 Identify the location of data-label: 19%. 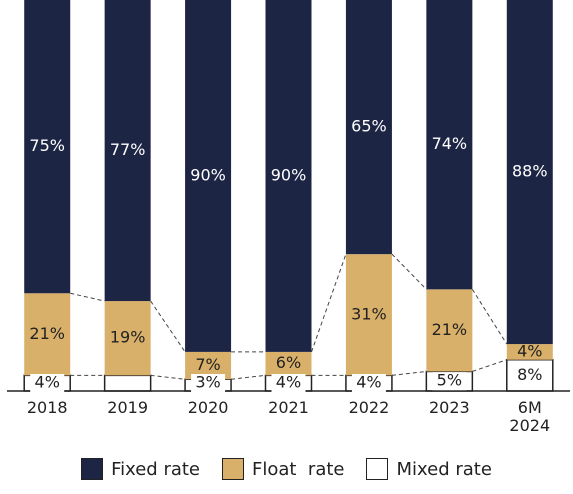
(128, 337).